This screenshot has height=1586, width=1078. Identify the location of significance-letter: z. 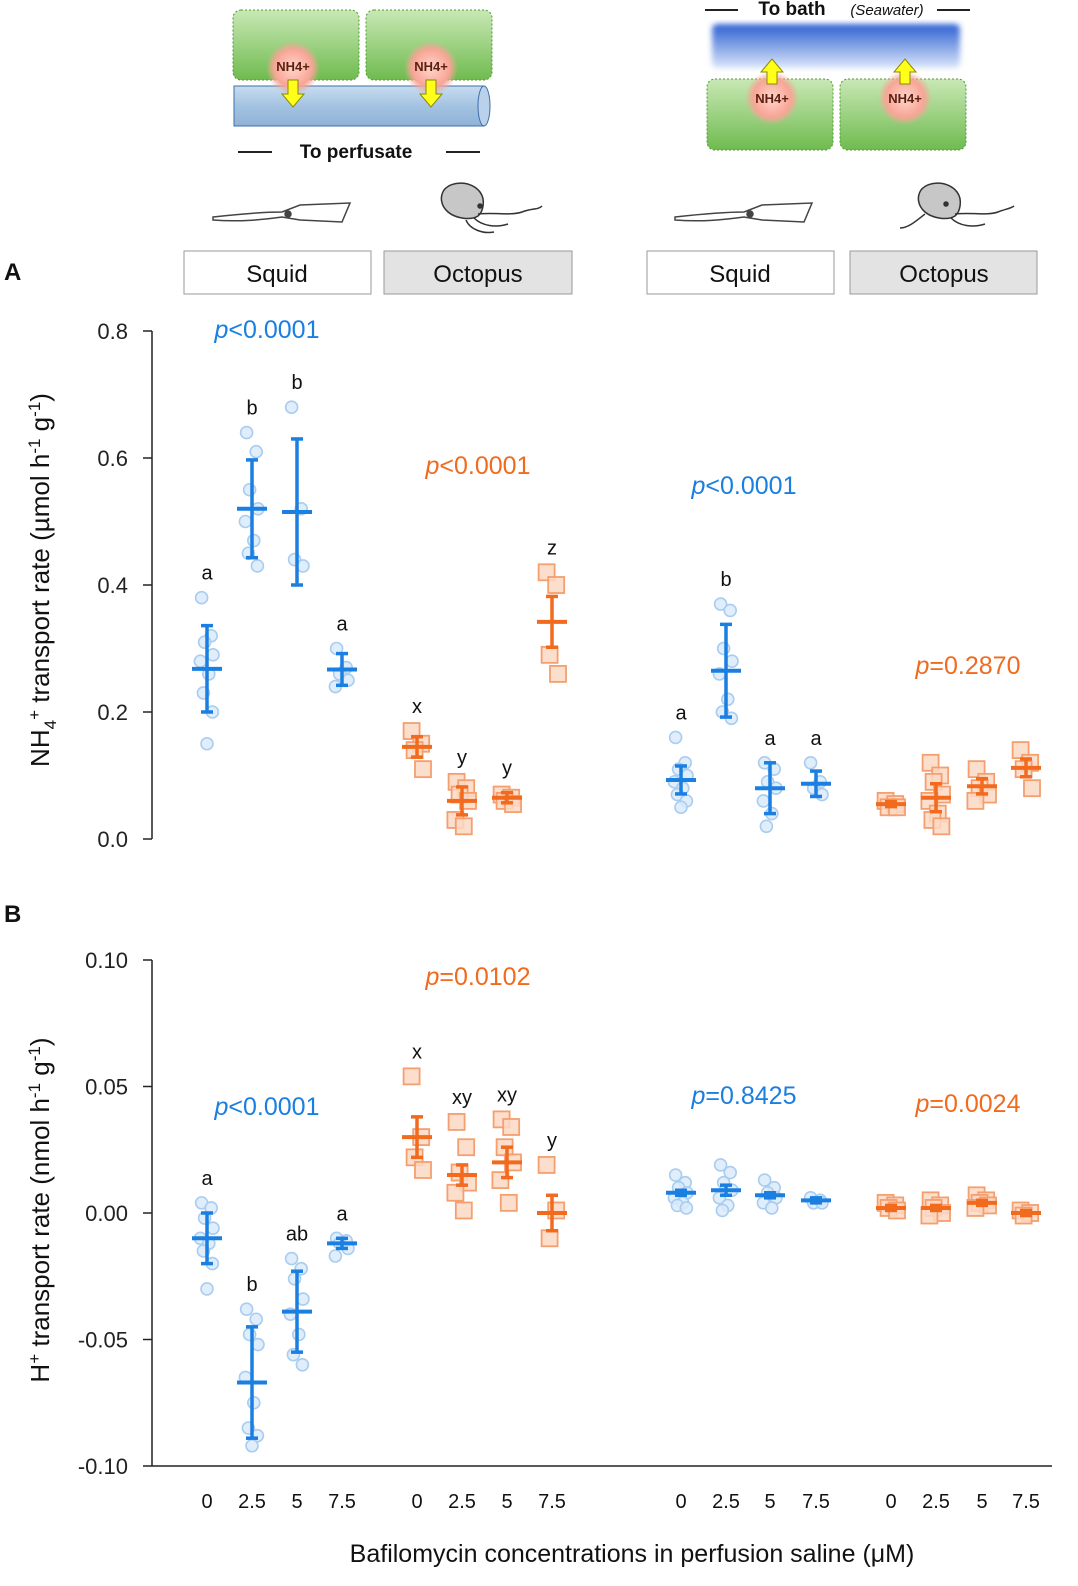
(552, 548).